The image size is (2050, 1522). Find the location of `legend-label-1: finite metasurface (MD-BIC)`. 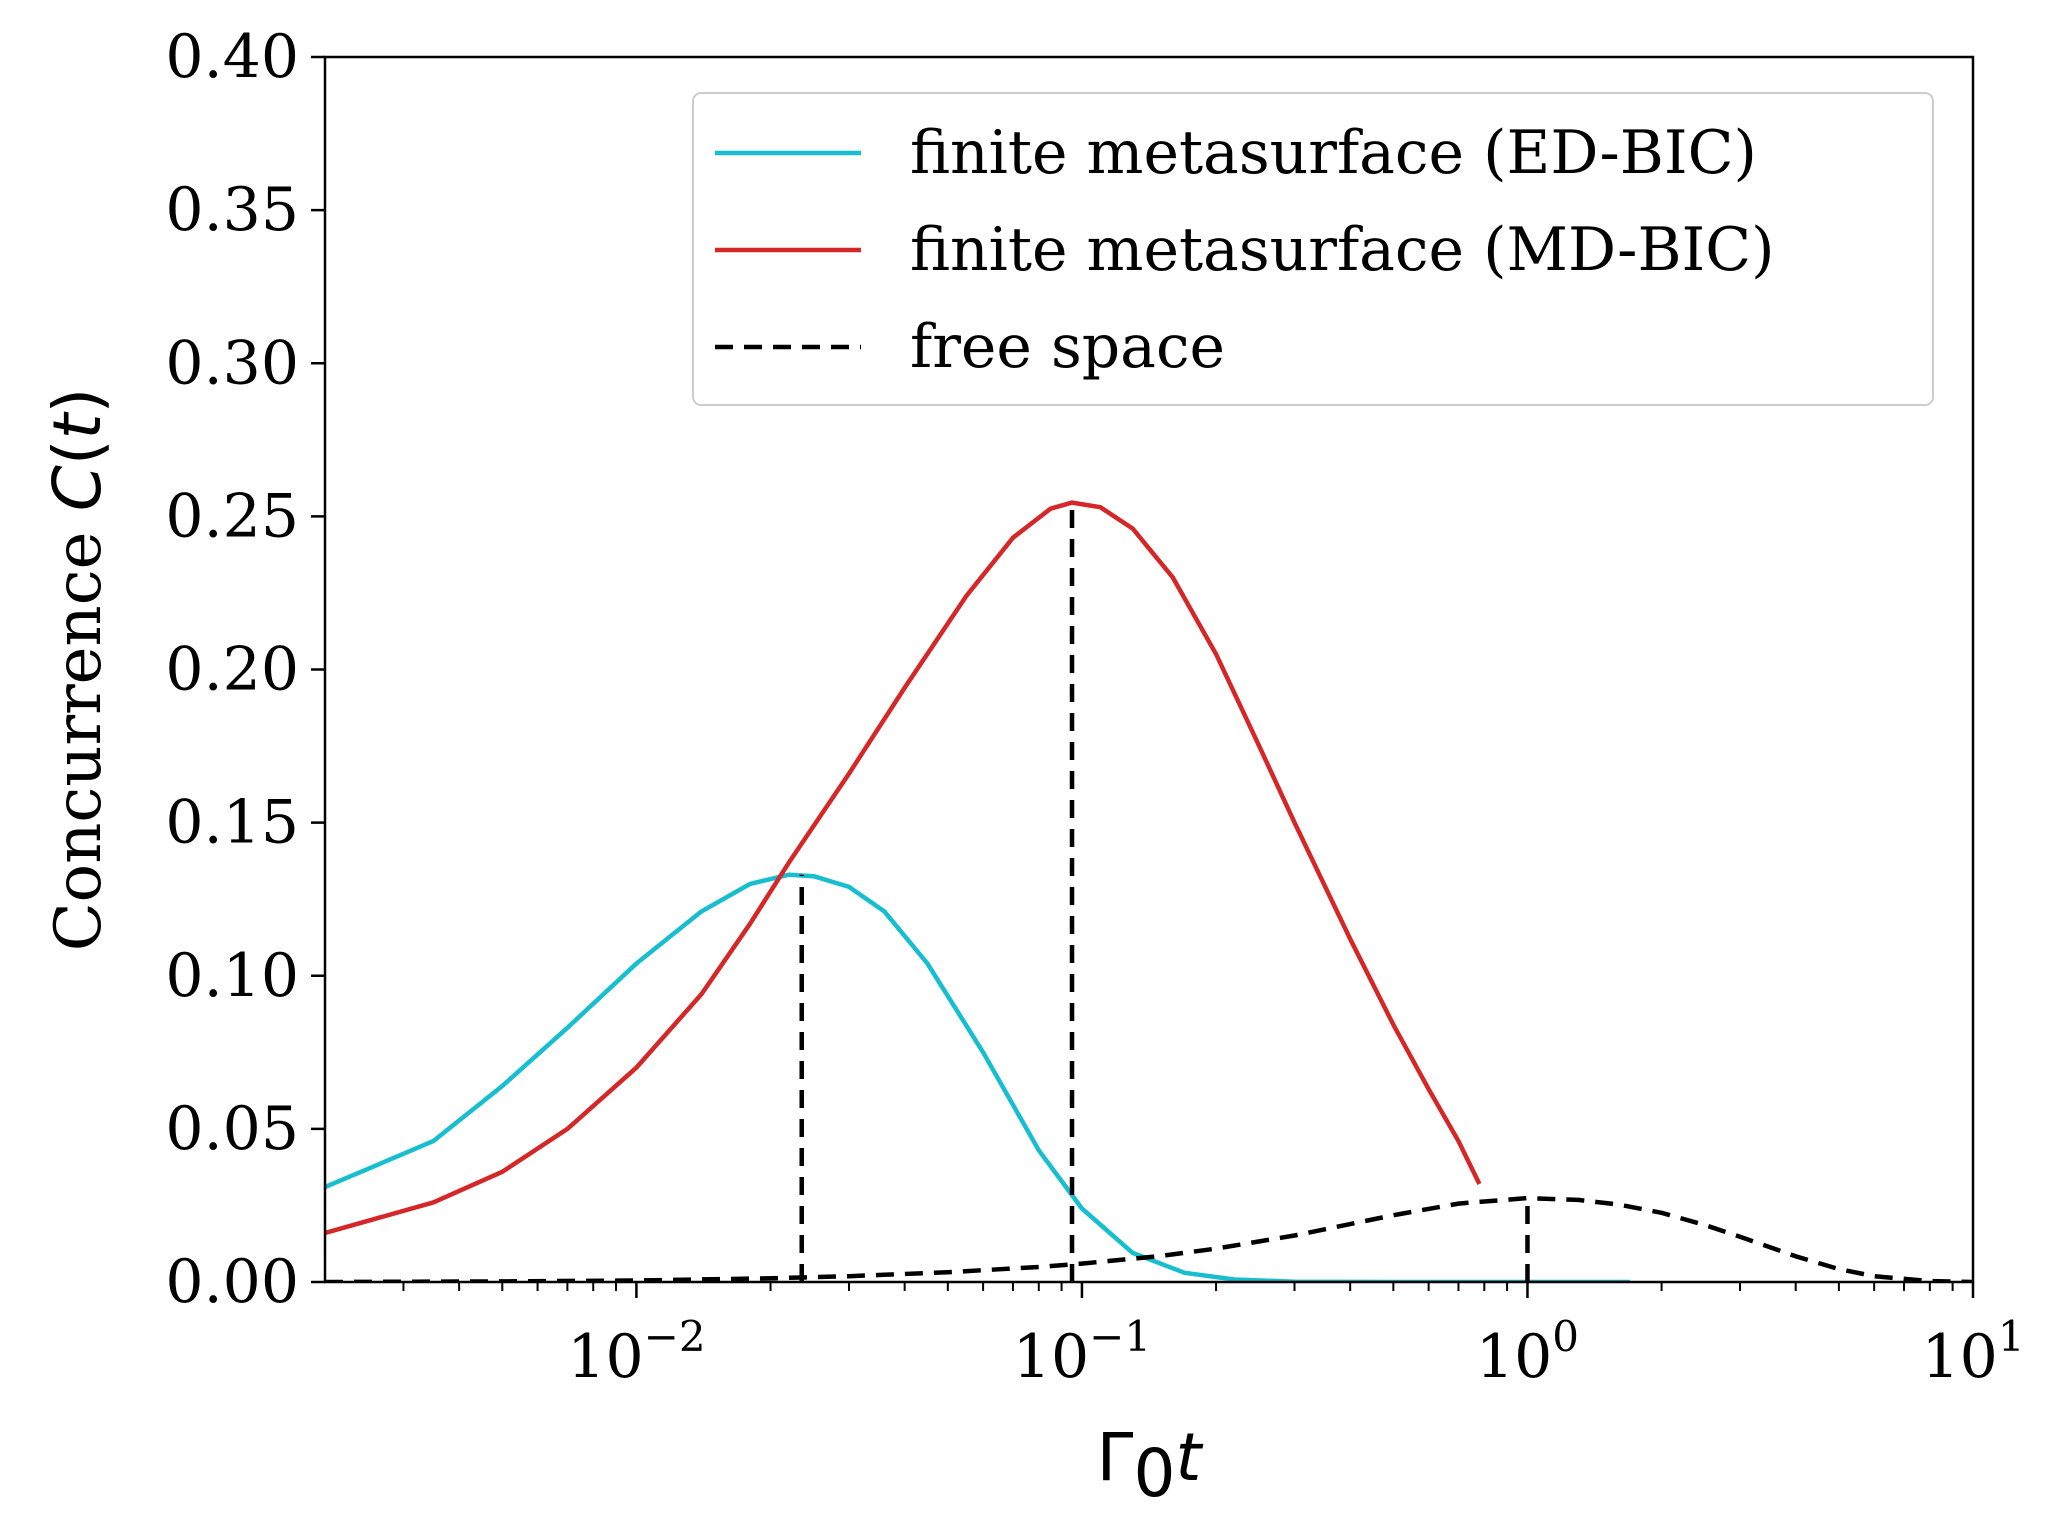

legend-label-1: finite metasurface (MD-BIC) is located at coordinates (1342, 250).